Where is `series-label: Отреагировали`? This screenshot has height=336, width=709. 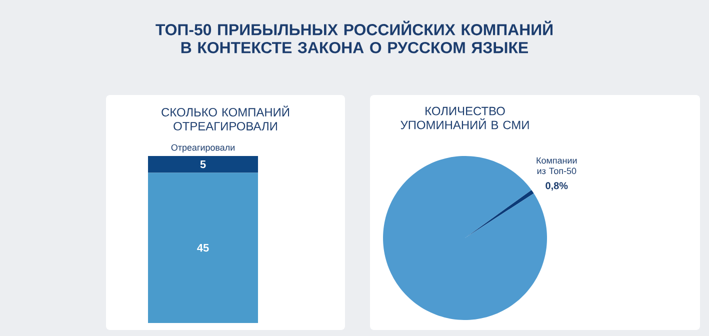
series-label: Отреагировали is located at coordinates (202, 148).